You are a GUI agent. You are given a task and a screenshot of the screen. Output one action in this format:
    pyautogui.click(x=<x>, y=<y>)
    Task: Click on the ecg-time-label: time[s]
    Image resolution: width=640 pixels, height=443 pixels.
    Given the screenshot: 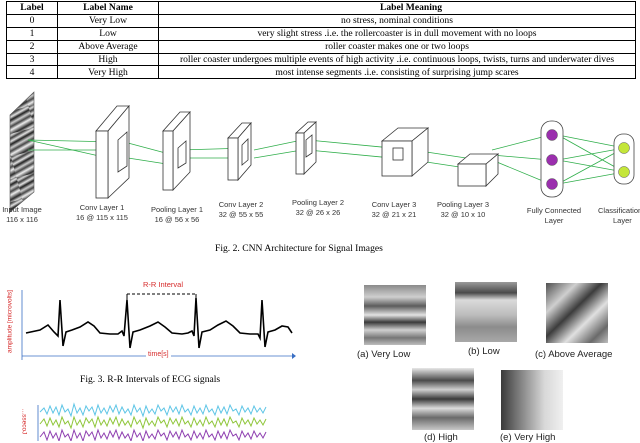 What is the action you would take?
    pyautogui.click(x=158, y=354)
    